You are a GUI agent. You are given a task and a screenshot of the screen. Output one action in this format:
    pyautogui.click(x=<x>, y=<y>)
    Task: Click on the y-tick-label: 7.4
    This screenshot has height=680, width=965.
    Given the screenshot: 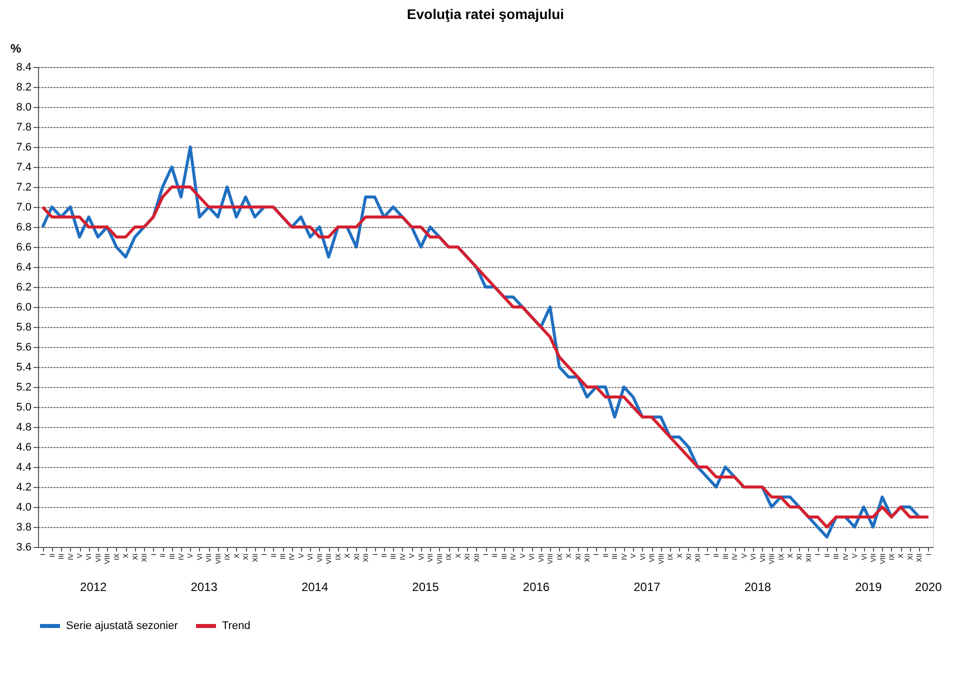 What is the action you would take?
    pyautogui.click(x=24, y=168)
    